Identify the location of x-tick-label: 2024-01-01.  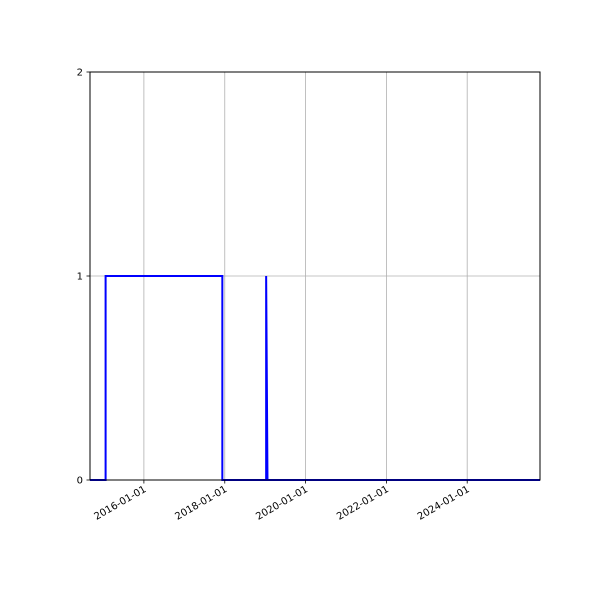
(444, 503).